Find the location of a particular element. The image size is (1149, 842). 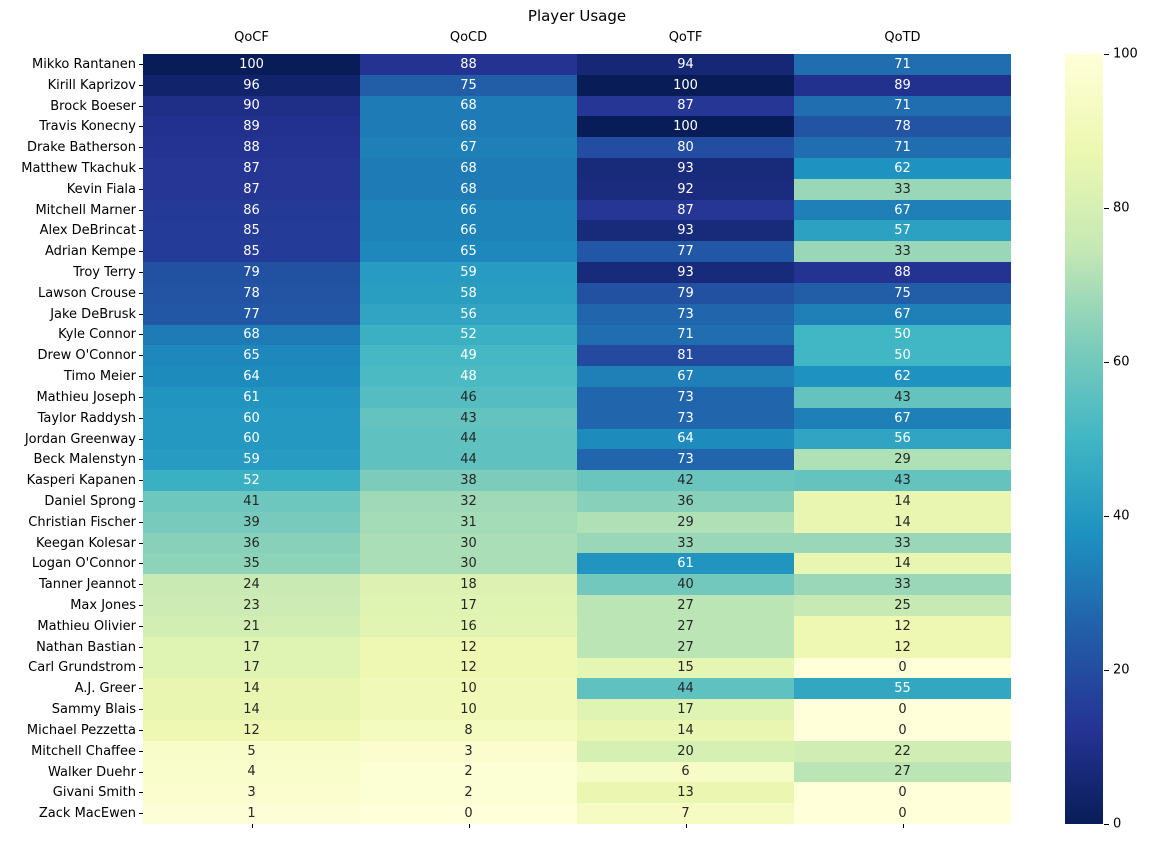

heatmap-cell: 64 is located at coordinates (685, 439).